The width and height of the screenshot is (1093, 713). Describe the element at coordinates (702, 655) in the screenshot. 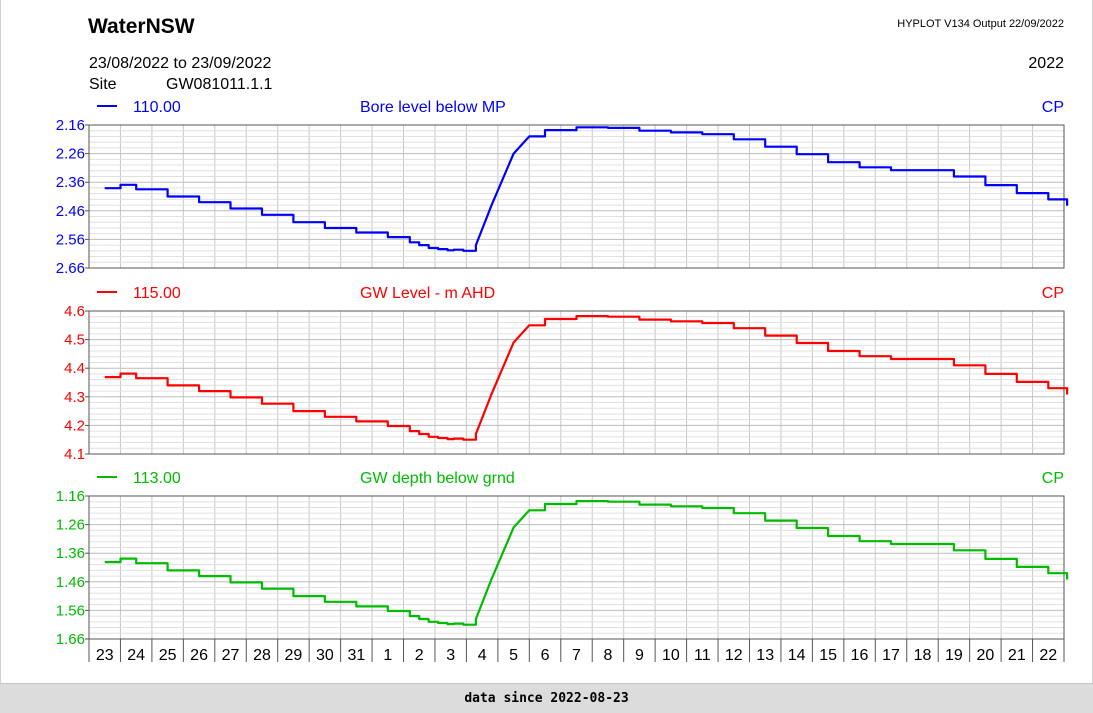

I see `x-tick-label: 11` at that location.